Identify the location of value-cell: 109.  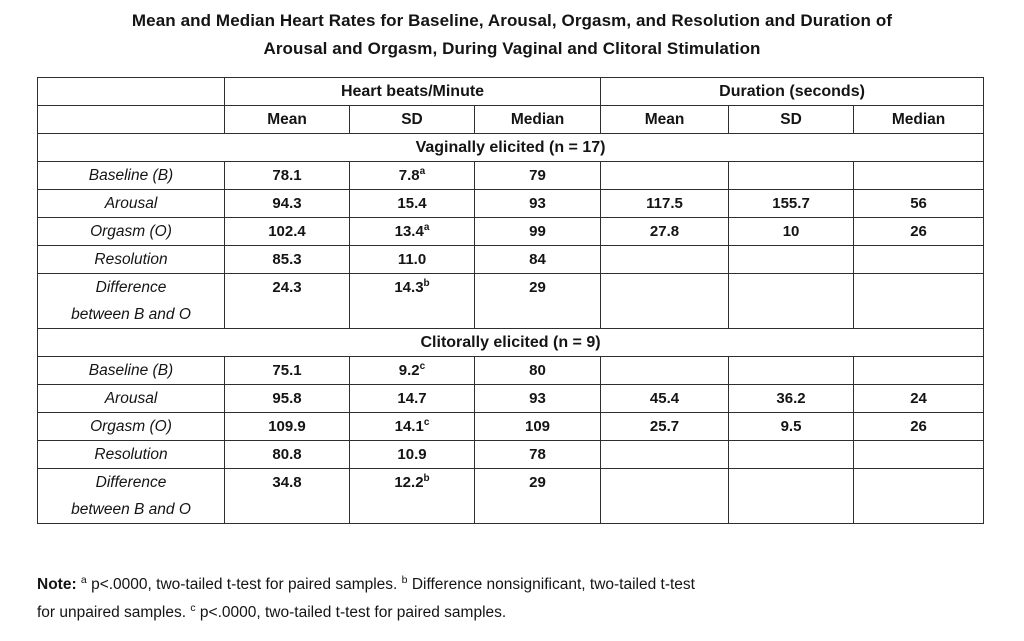
(537, 426).